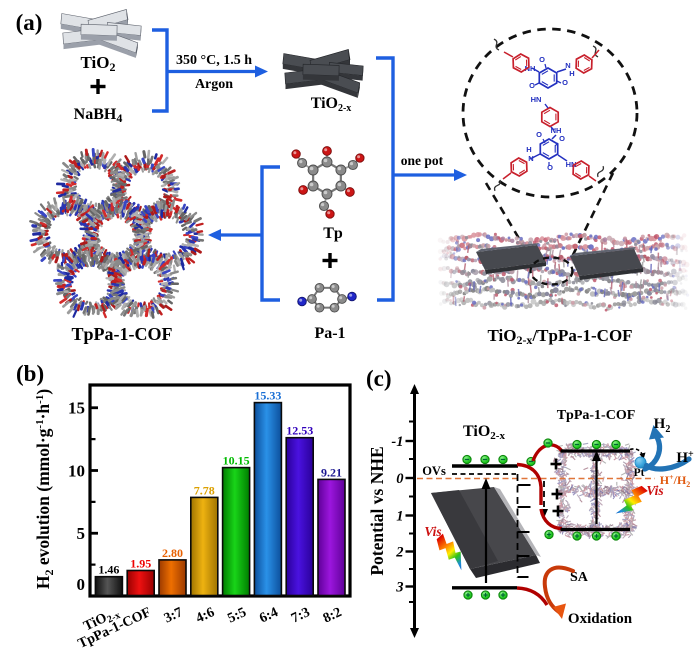 This screenshot has width=700, height=654. I want to click on svg-text: SA, so click(579, 577).